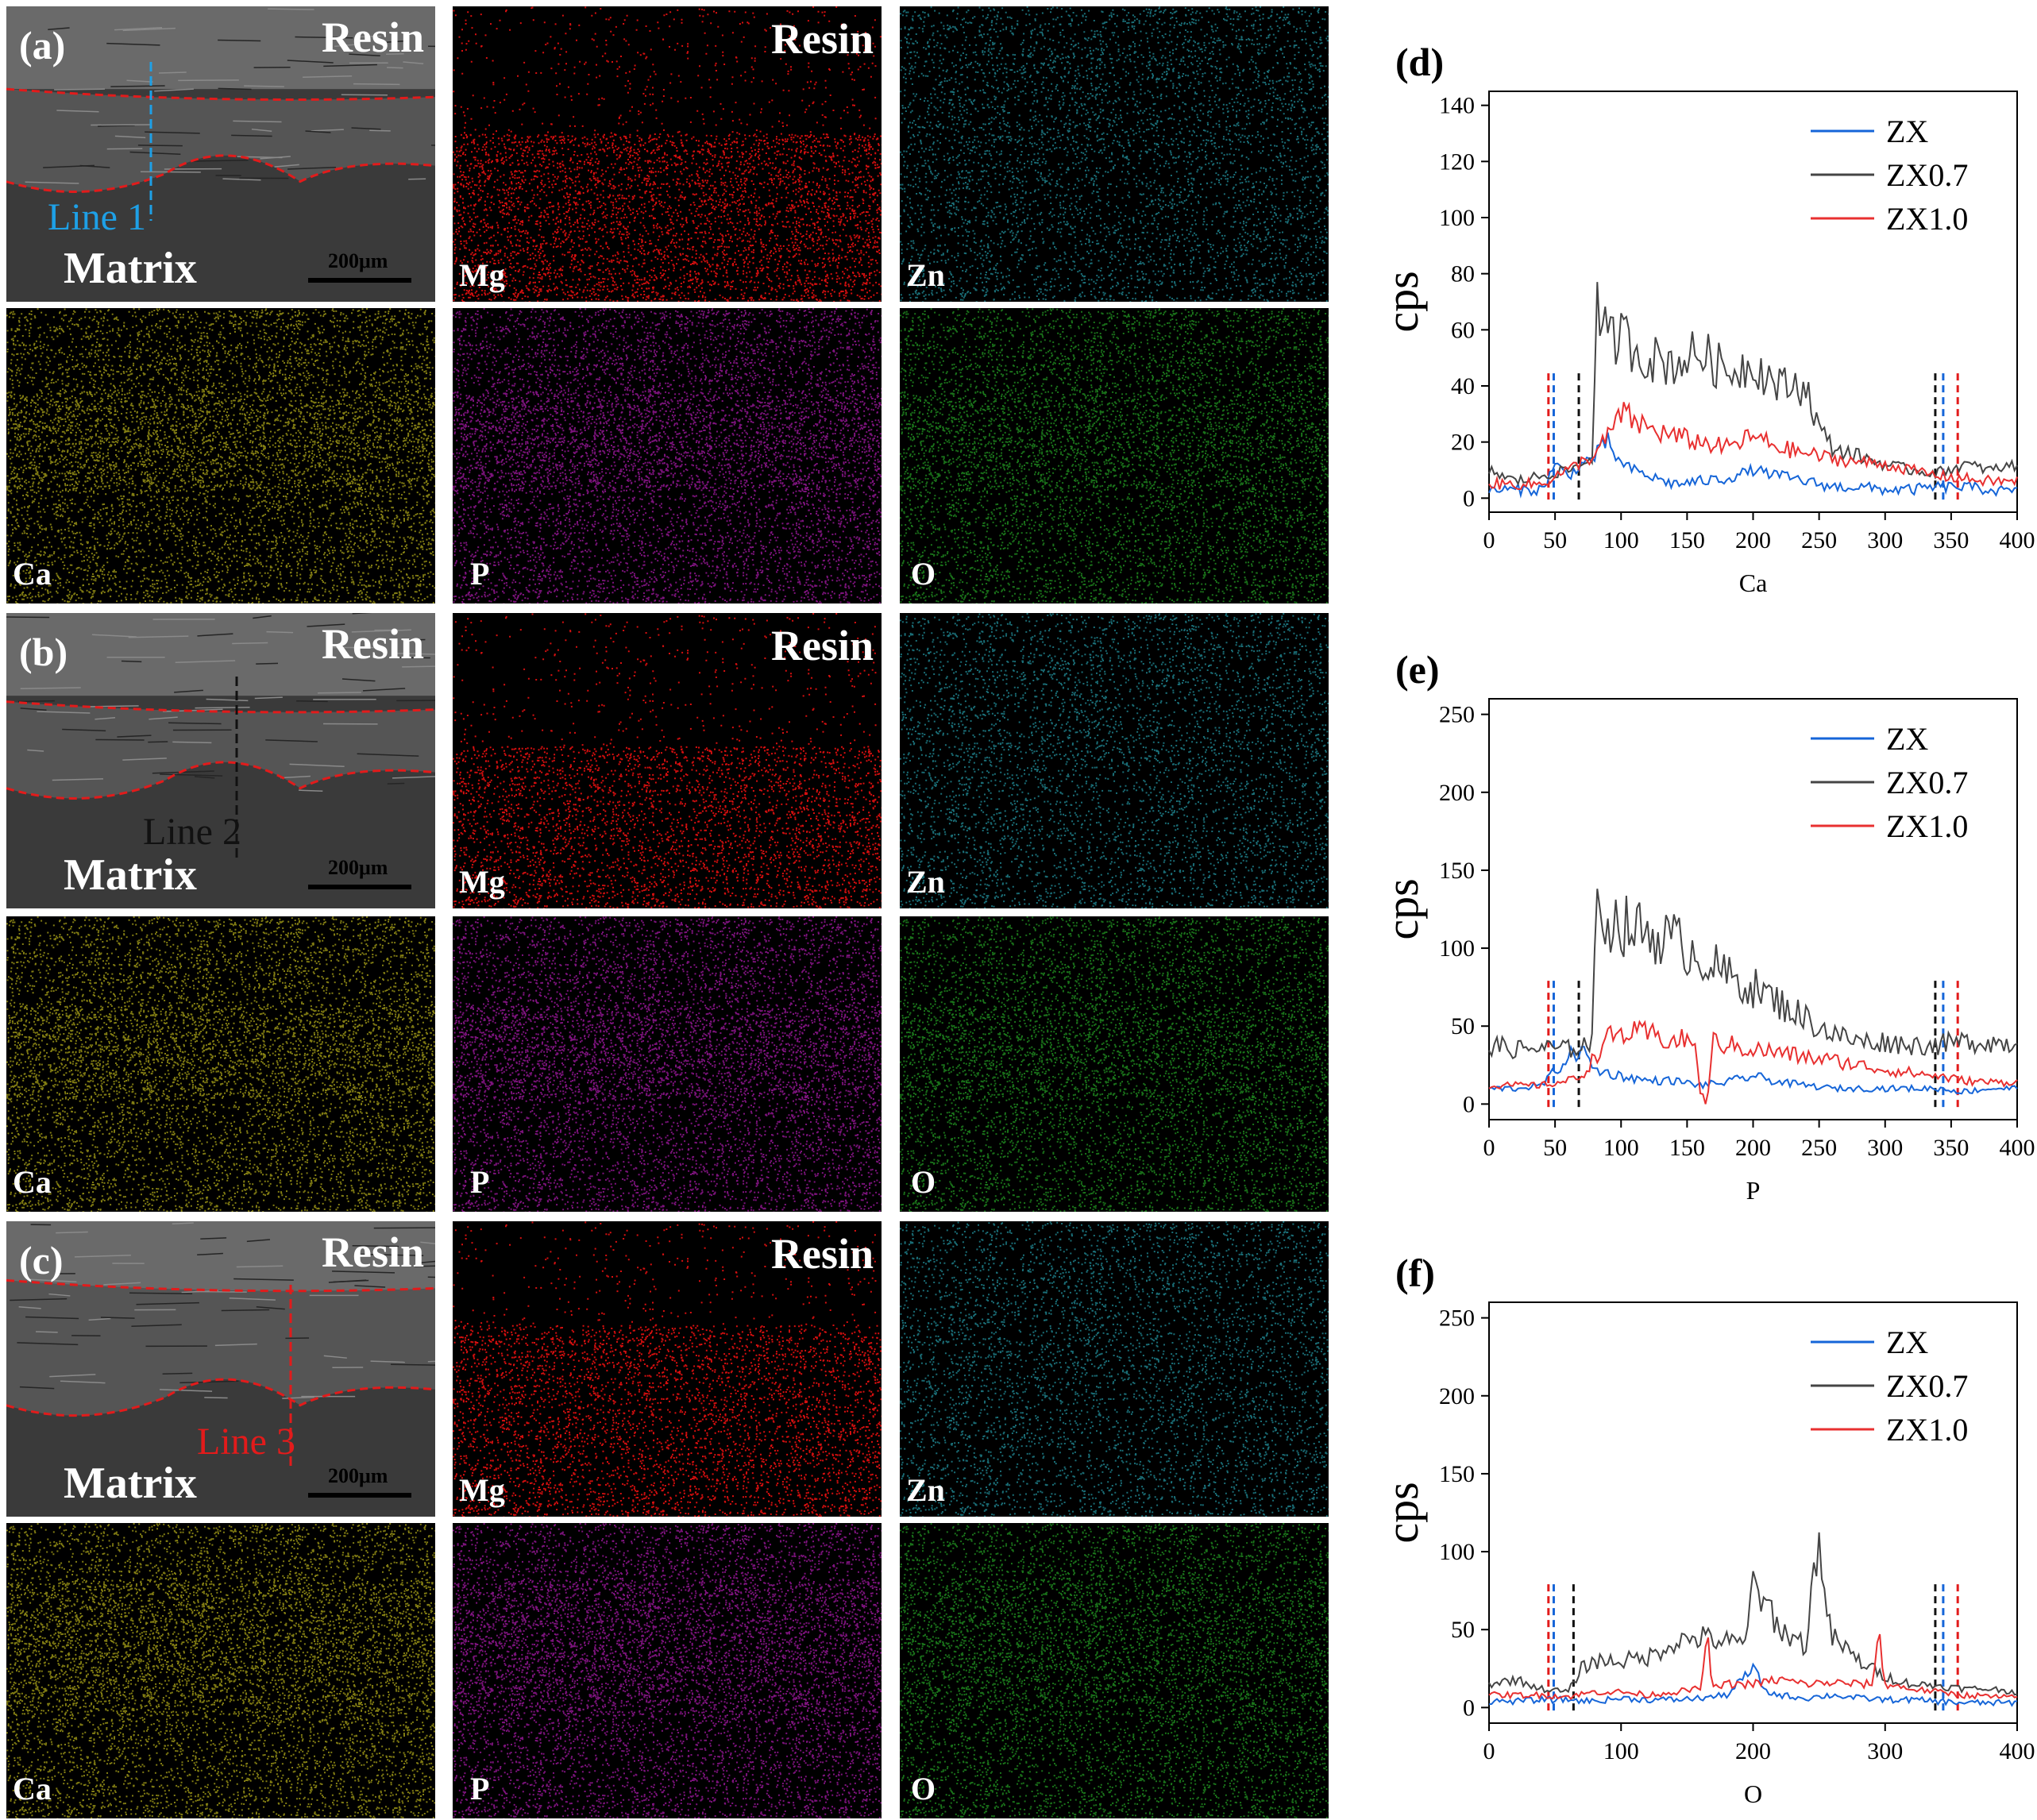 This screenshot has width=2037, height=1820. I want to click on line-label: Line 2, so click(192, 832).